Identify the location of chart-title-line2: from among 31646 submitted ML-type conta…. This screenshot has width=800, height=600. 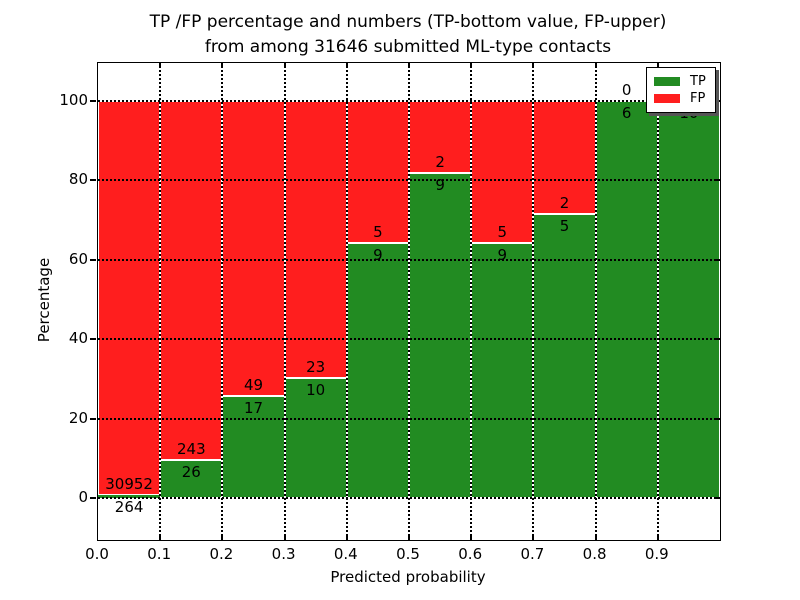
(408, 47).